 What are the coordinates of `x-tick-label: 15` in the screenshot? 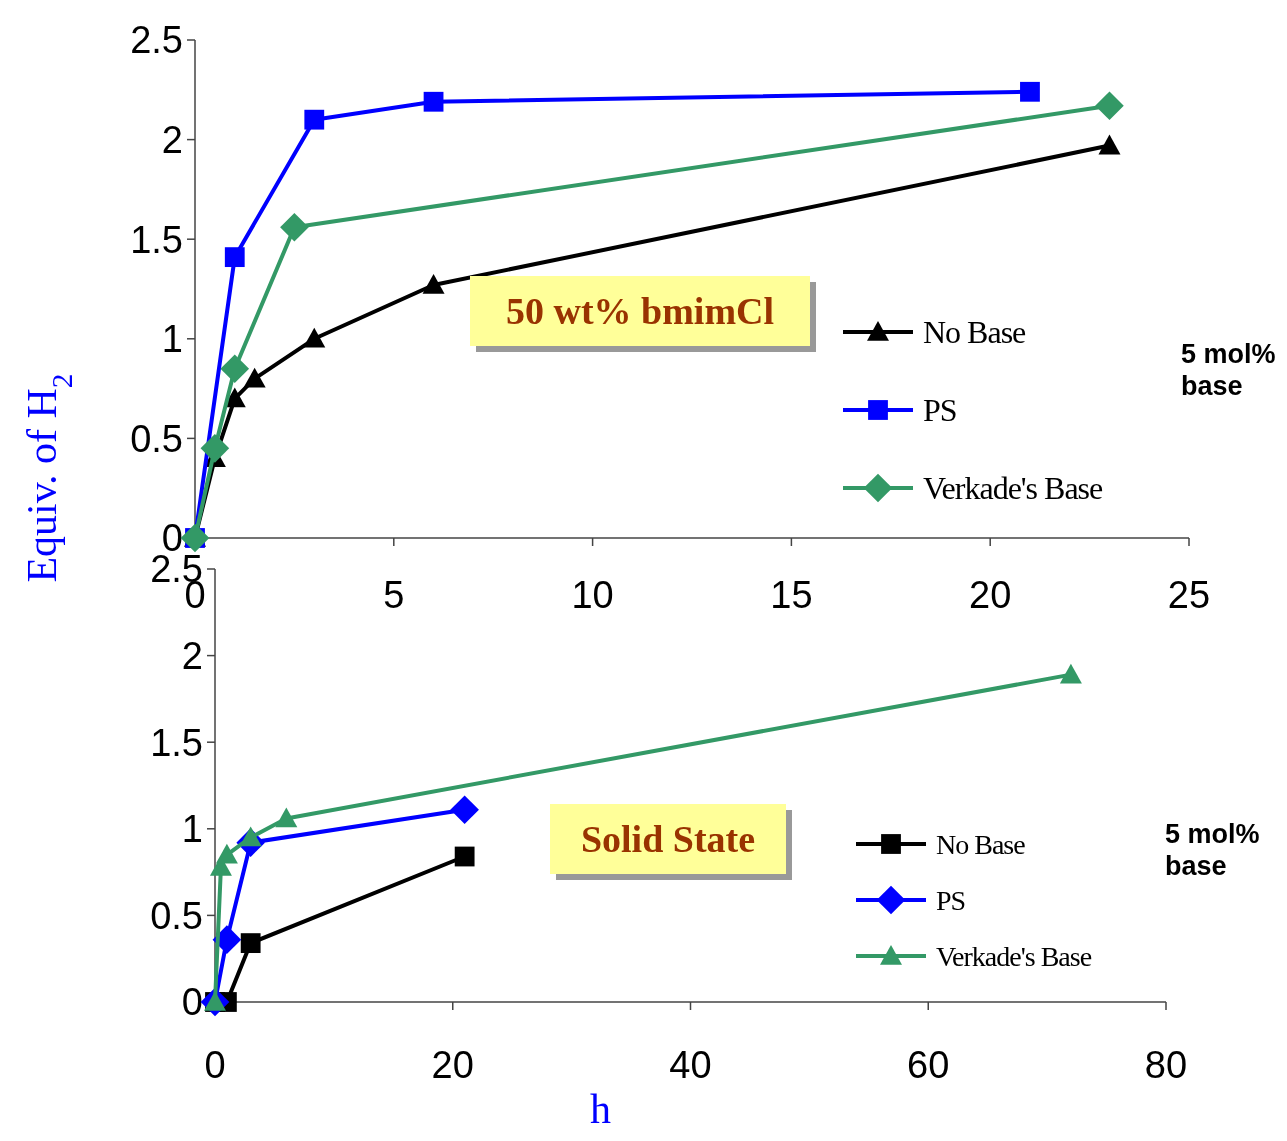 It's located at (791, 595).